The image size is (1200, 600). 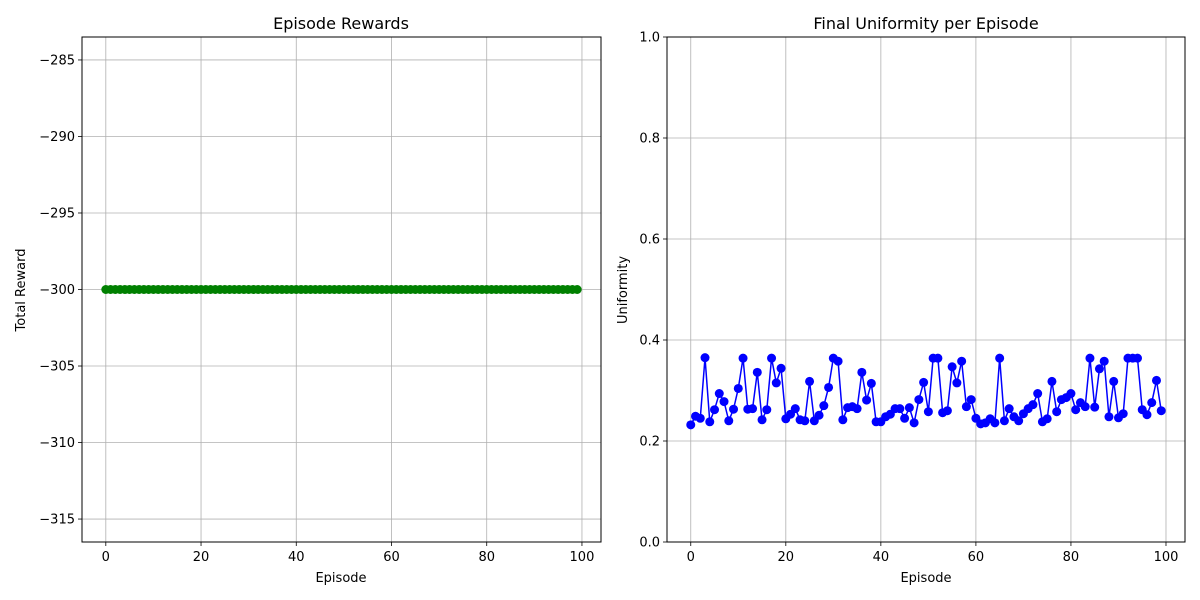 I want to click on rewards-x-tick-label: 40, so click(x=296, y=557).